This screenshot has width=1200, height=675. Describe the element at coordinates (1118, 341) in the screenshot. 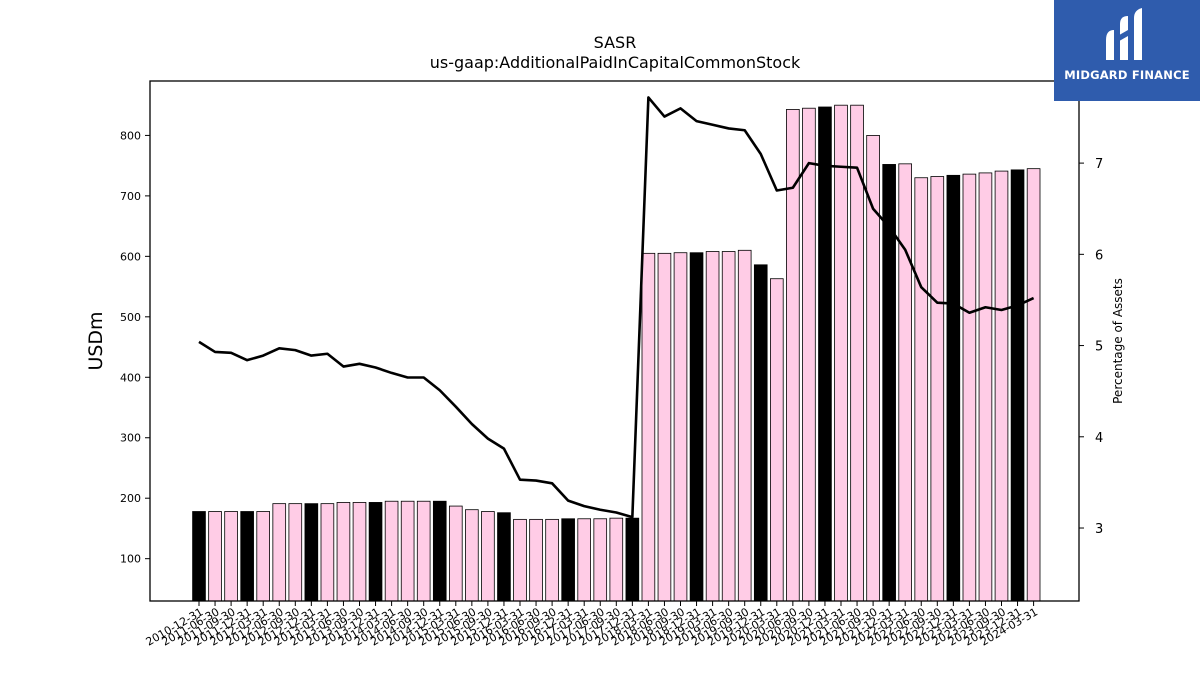

I see `y2-axis-label: Percentage of Assets` at that location.